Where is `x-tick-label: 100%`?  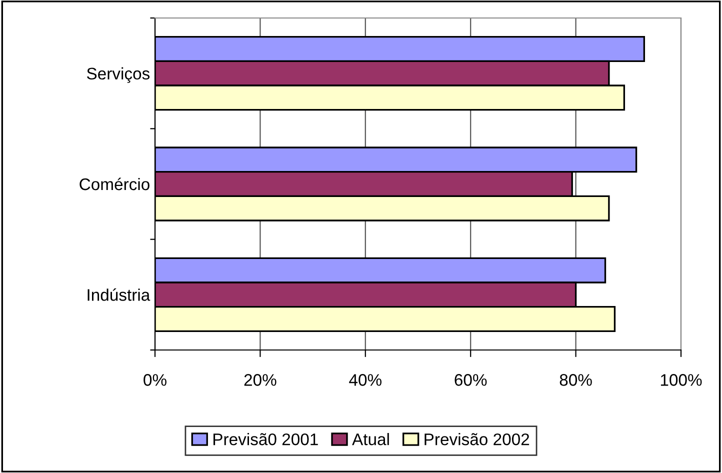
x-tick-label: 100% is located at coordinates (681, 380).